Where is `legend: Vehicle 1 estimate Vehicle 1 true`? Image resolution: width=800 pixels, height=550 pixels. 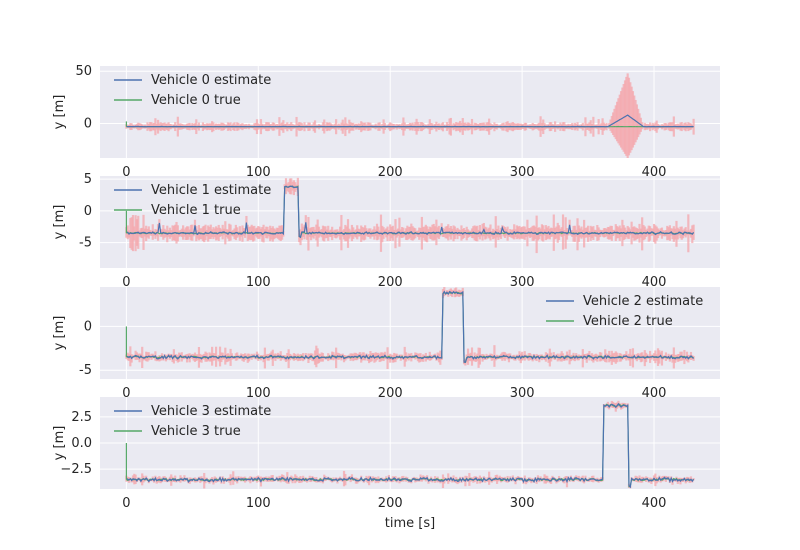
legend: Vehicle 1 estimate Vehicle 1 true is located at coordinates (192, 200).